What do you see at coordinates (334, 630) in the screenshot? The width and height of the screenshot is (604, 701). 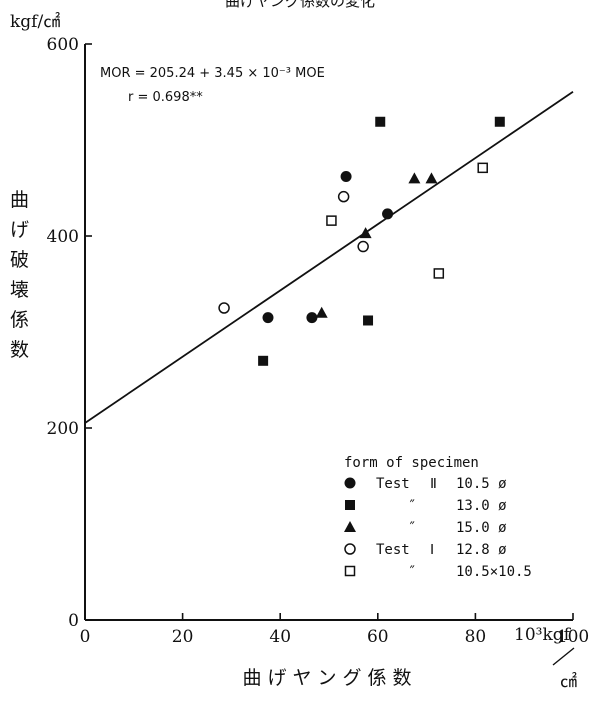 I see `x-axis-ticks: 0 20 40 60 80 100` at bounding box center [334, 630].